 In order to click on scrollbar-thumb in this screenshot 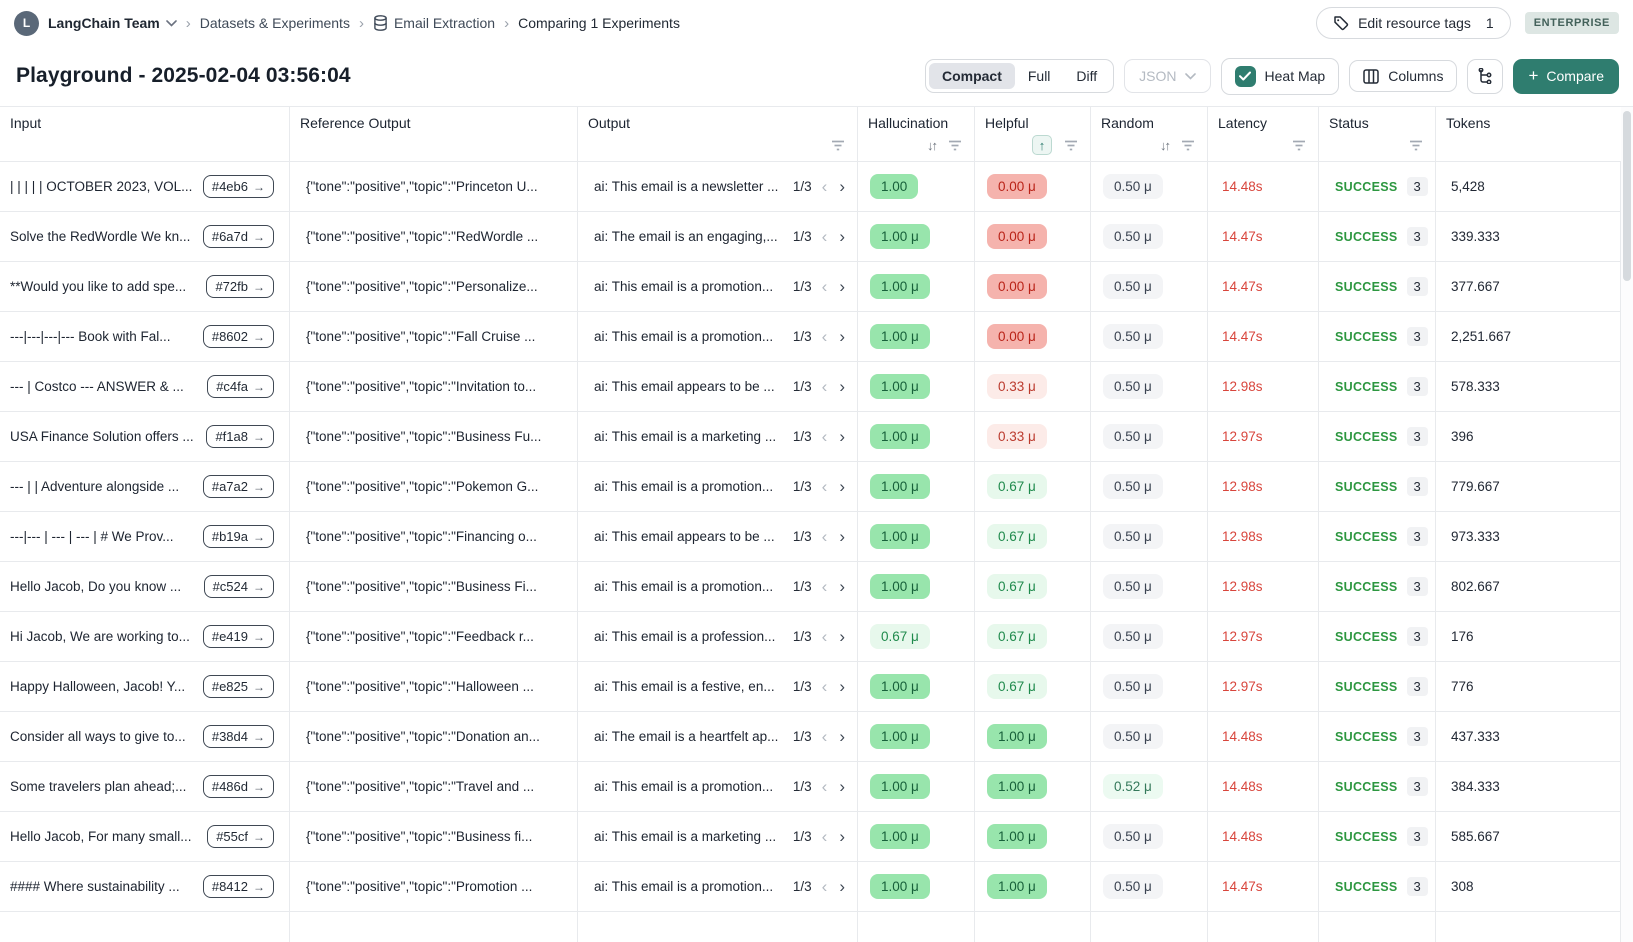, I will do `click(1627, 196)`.